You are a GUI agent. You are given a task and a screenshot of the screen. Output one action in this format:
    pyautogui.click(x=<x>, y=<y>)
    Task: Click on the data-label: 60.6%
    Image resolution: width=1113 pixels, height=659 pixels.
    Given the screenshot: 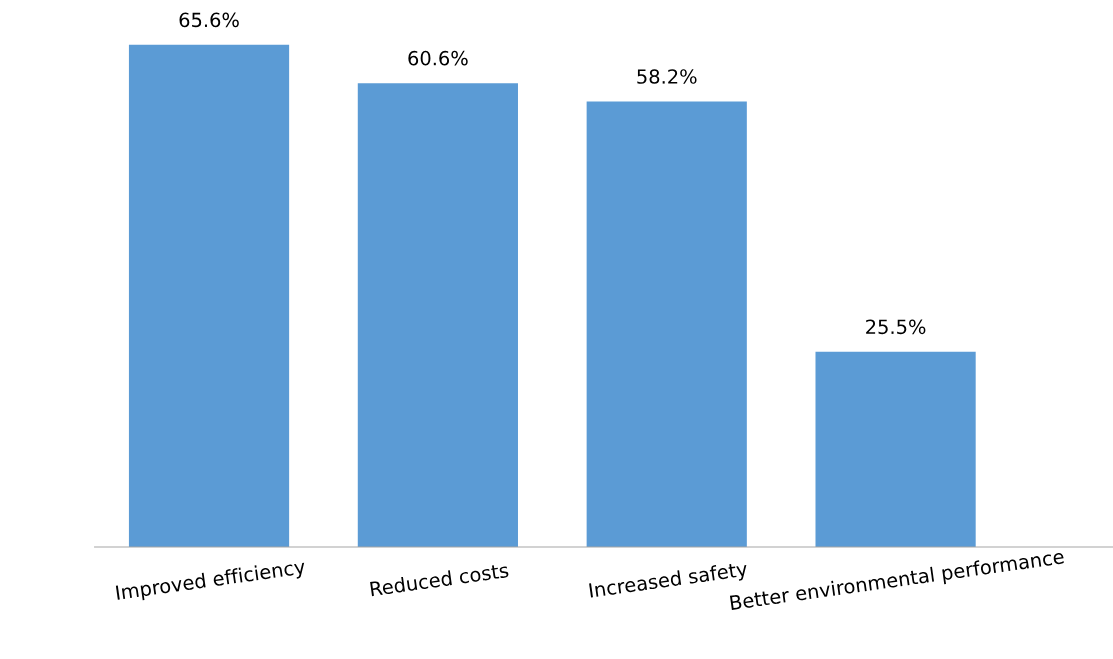 What is the action you would take?
    pyautogui.click(x=438, y=58)
    